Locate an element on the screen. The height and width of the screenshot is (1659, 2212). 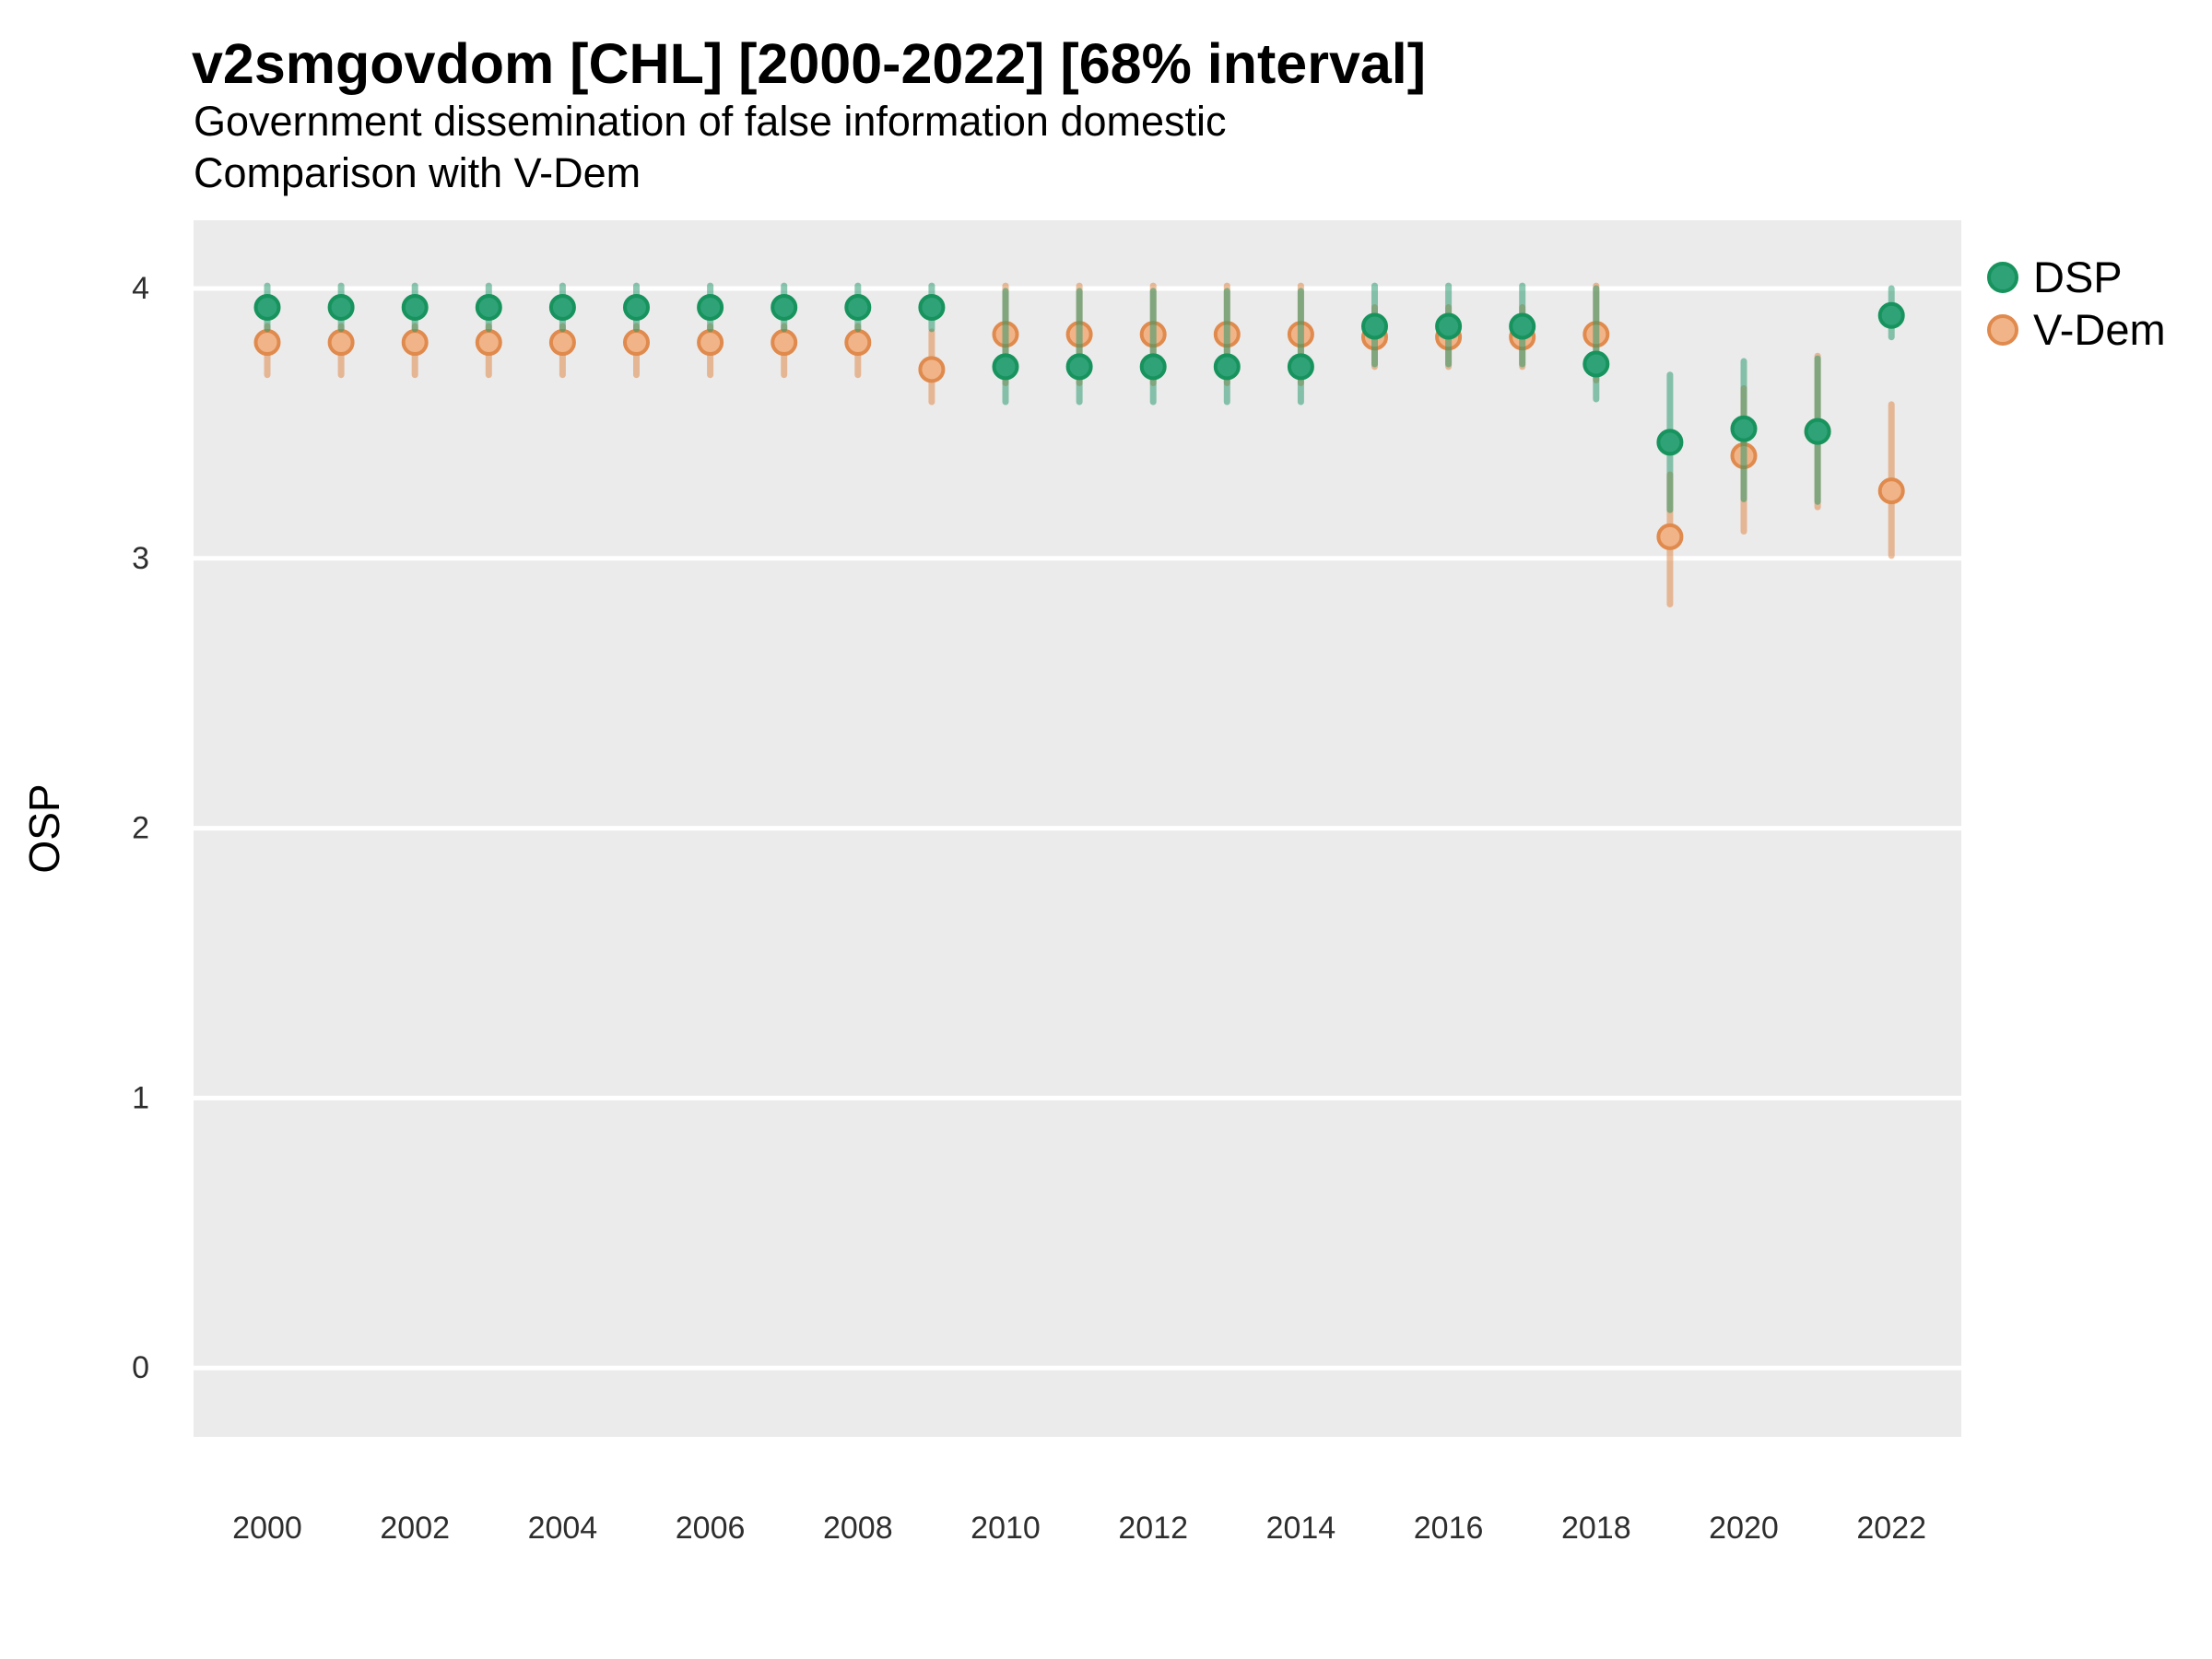
legend: DSP V-Dem is located at coordinates (2076, 303).